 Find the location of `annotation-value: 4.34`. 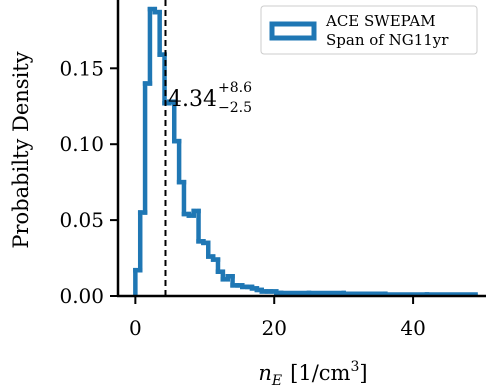

annotation-value: 4.34 is located at coordinates (192, 99).